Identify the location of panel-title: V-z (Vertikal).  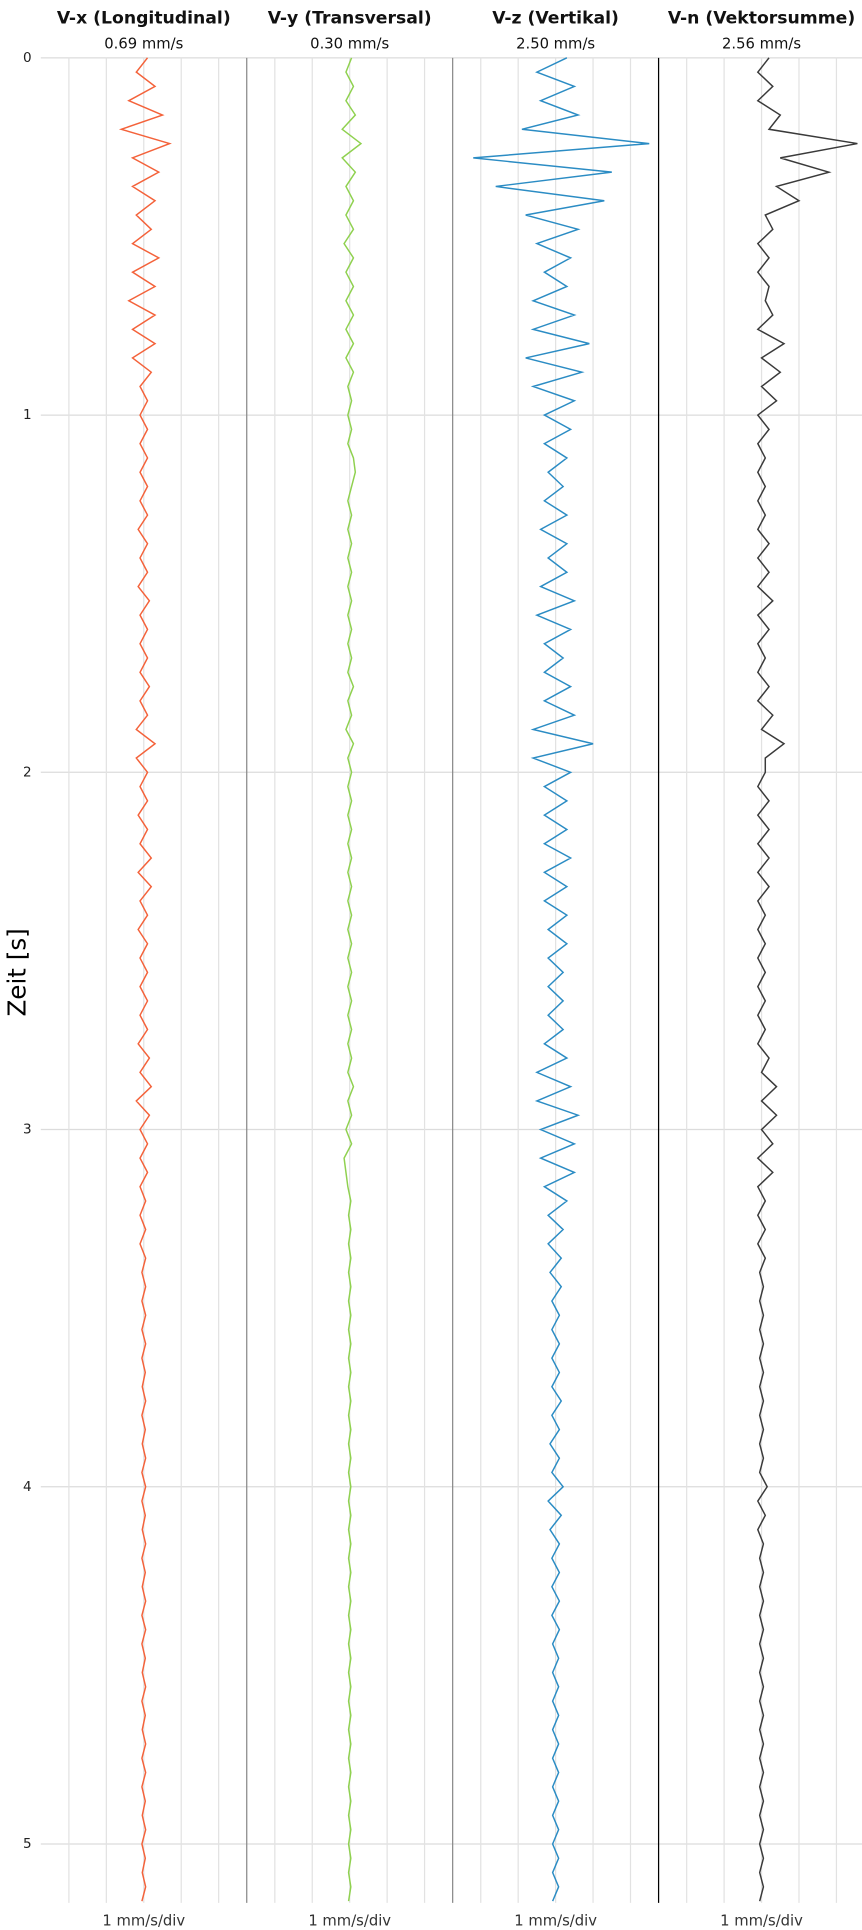
(555, 18).